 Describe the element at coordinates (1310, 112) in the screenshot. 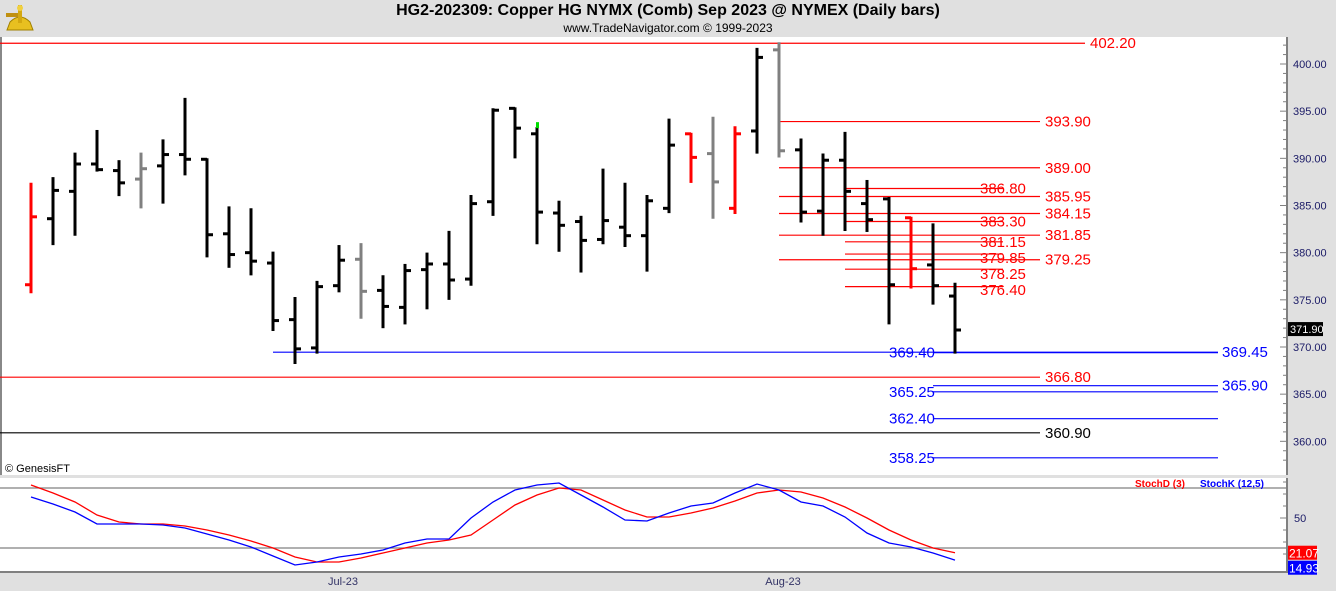

I see `price-axis-label: 395.00` at that location.